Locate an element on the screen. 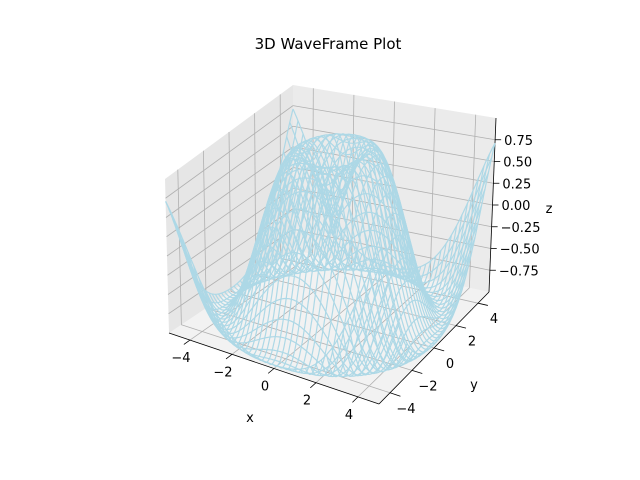 The width and height of the screenshot is (640, 480). z-tick-label: 0.25 is located at coordinates (516, 184).